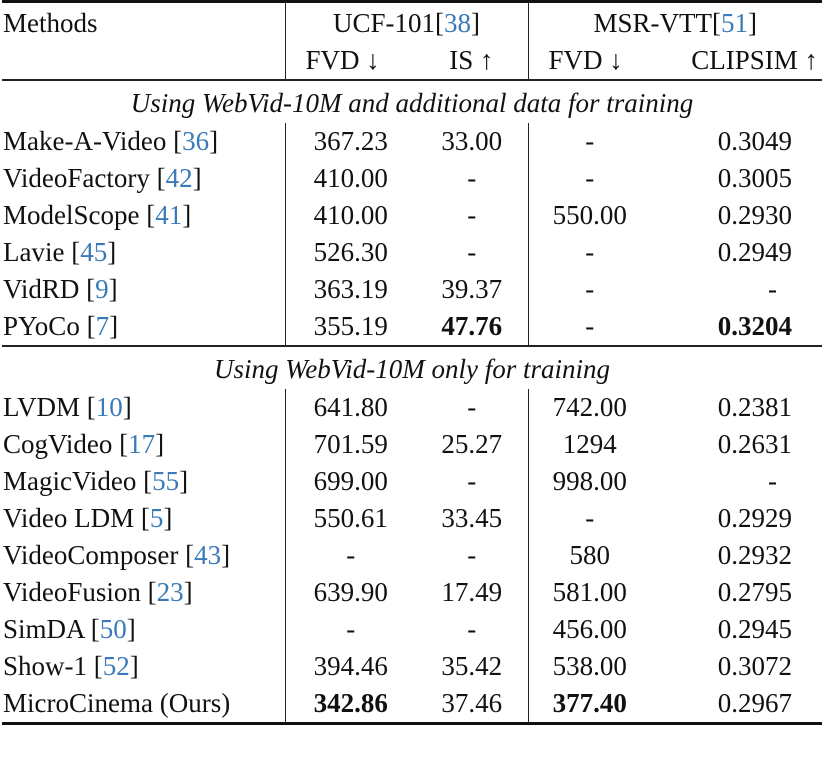 The width and height of the screenshot is (825, 783). I want to click on section-title: Using WebVid-10M only for training, so click(412, 369).